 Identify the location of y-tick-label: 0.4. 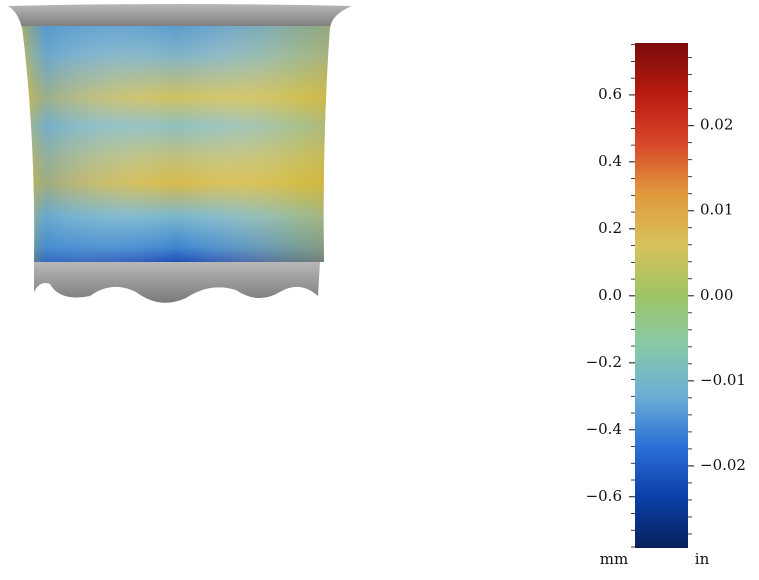
(610, 161).